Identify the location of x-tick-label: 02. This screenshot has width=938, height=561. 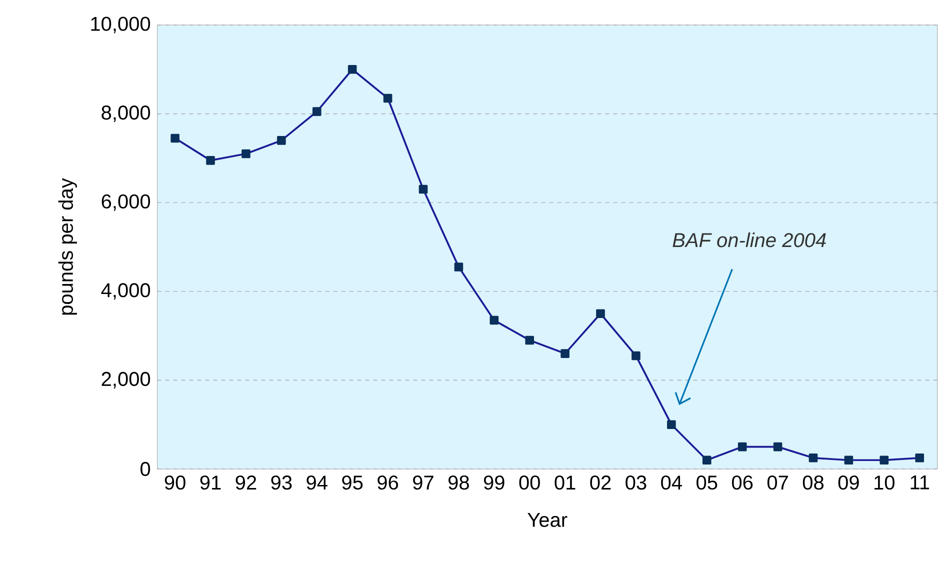
(600, 482).